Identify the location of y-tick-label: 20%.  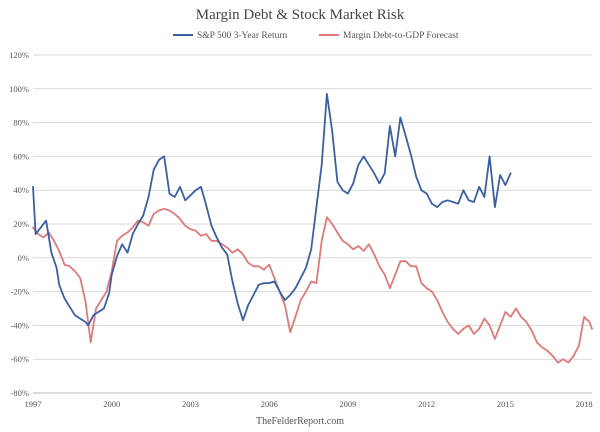
(21, 224).